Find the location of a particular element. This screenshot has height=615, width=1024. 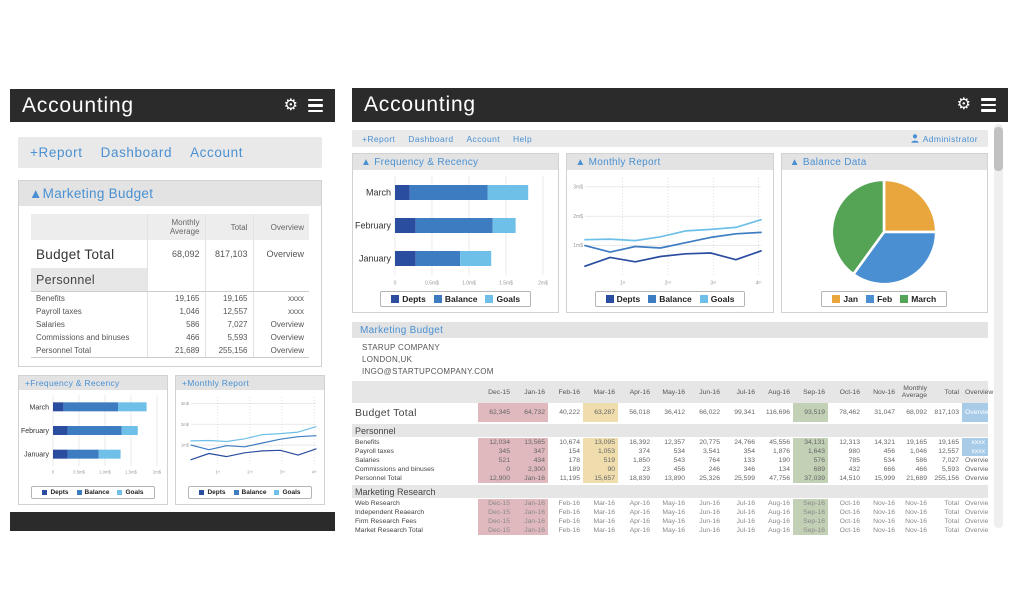

section-row: Personnel is located at coordinates (170, 280).